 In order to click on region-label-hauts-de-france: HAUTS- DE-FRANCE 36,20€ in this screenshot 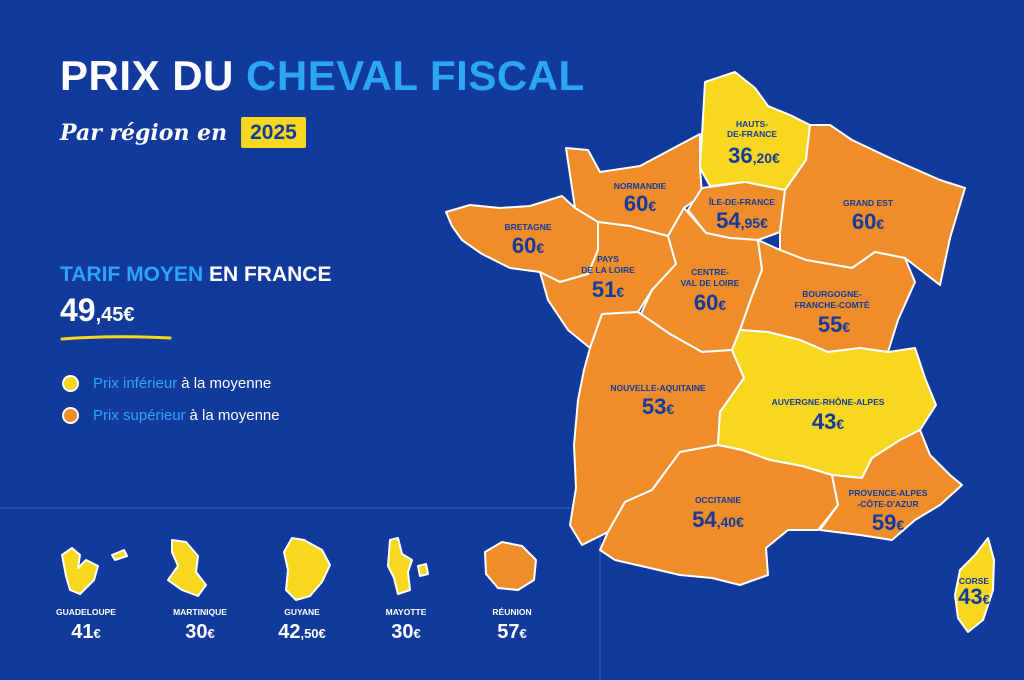, I will do `click(753, 143)`.